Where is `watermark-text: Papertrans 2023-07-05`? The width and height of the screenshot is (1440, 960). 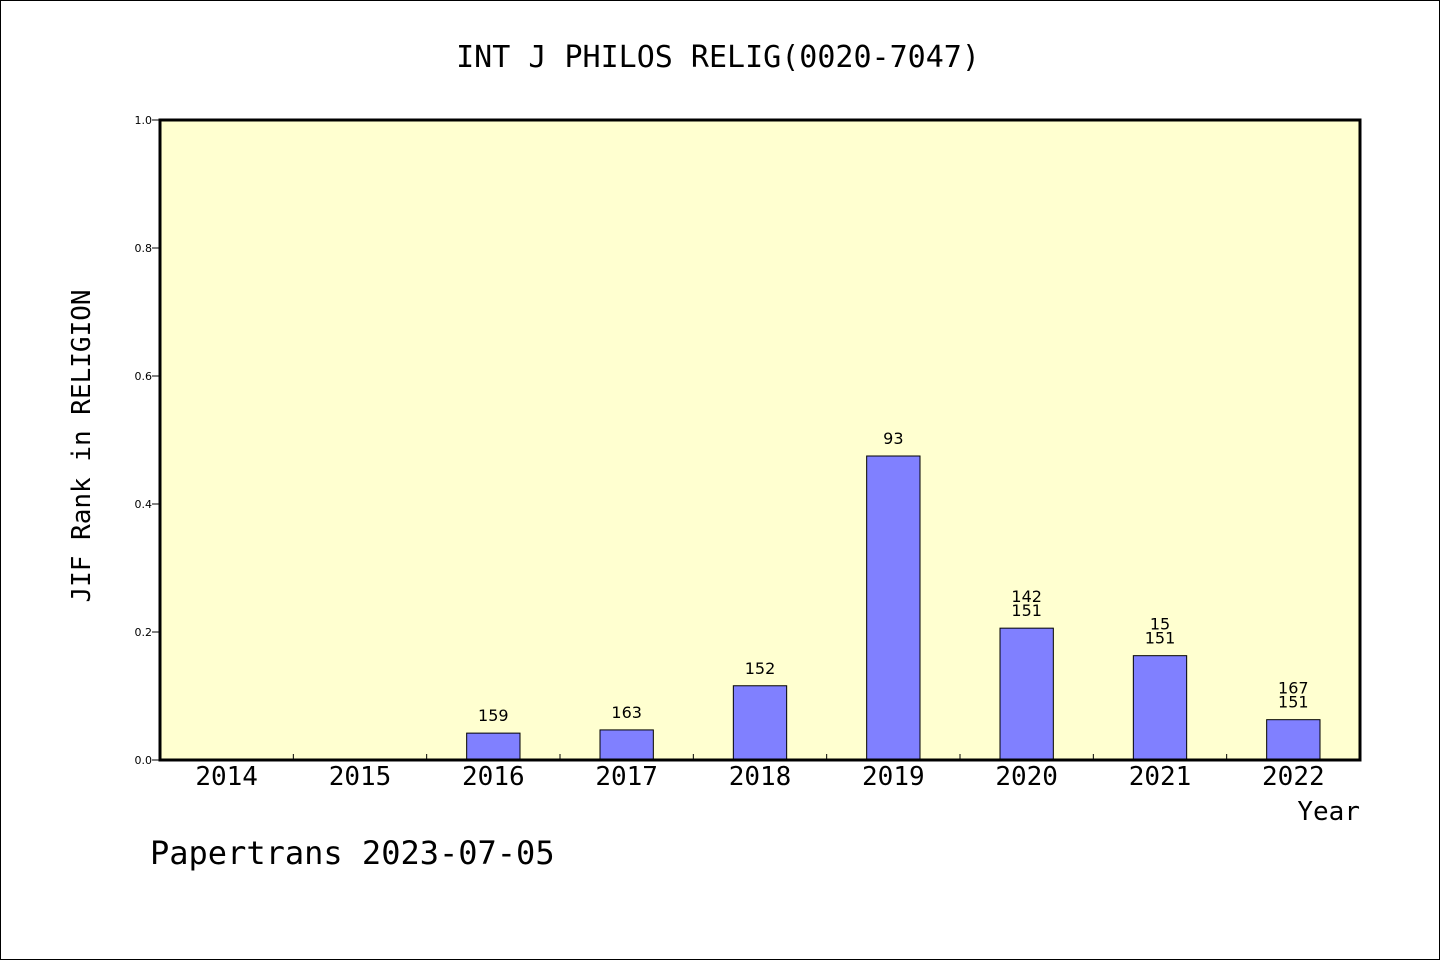
watermark-text: Papertrans 2023-07-05 is located at coordinates (352, 853).